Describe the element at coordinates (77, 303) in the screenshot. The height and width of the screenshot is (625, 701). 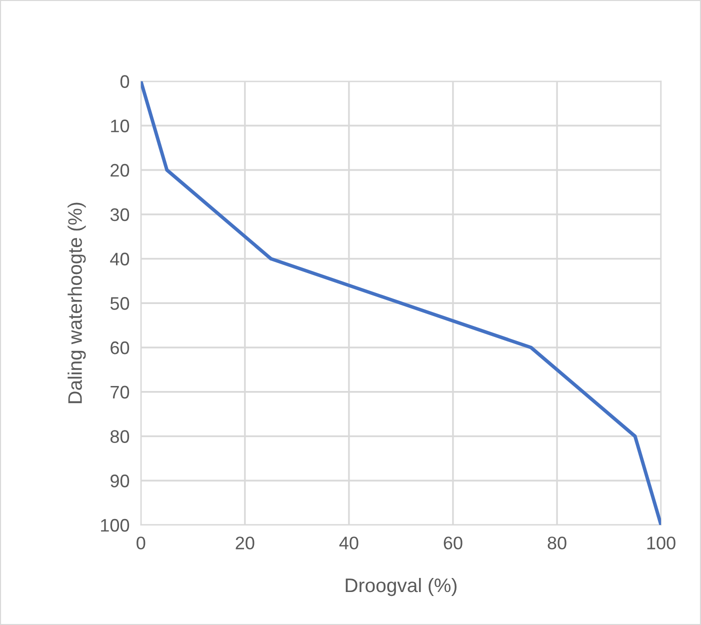
I see `y-axis-title: Daling waterhoogte (%)` at that location.